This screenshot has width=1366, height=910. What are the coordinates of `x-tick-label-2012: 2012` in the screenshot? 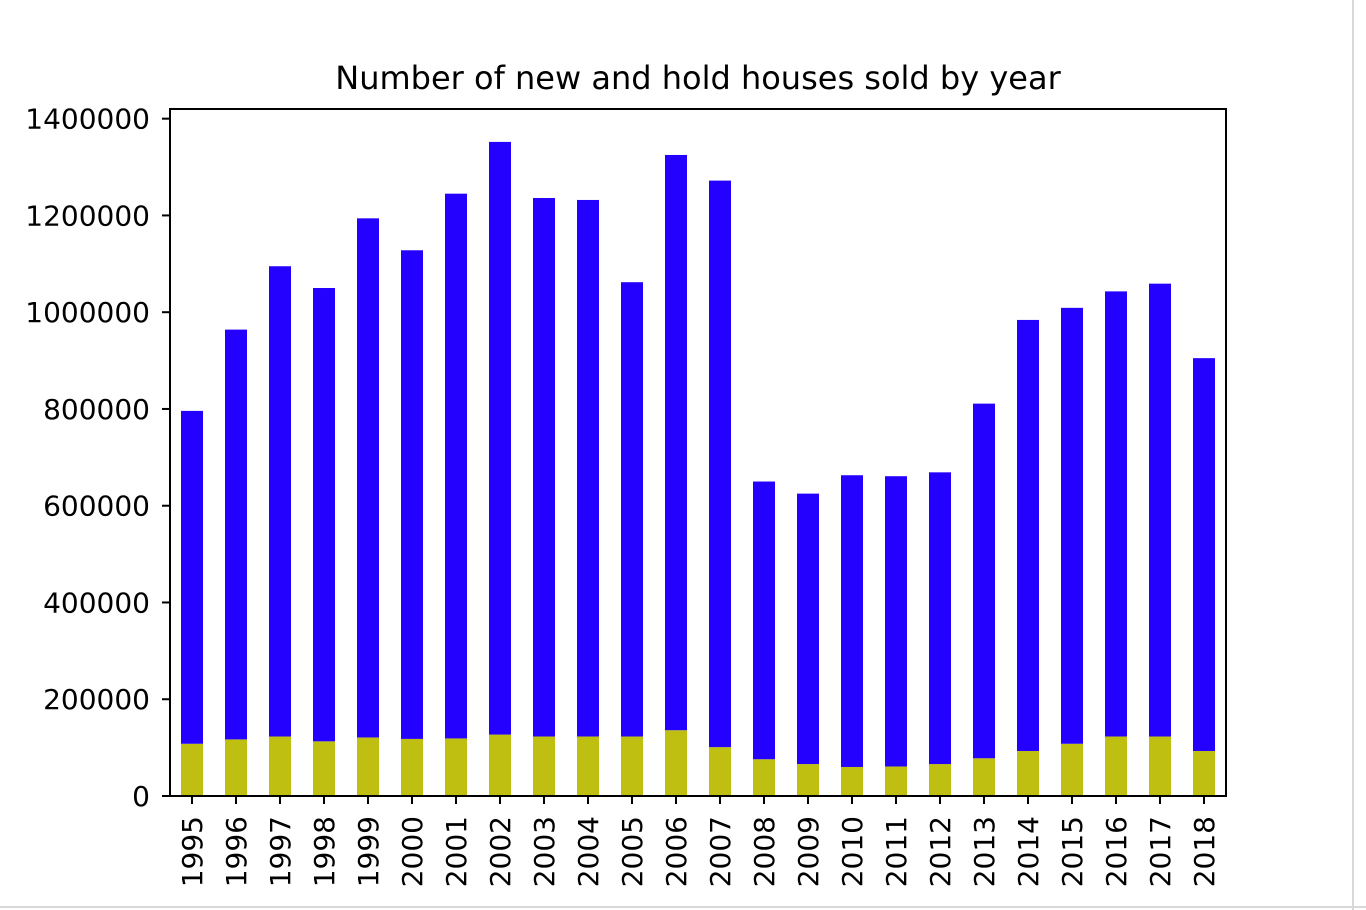 It's located at (940, 851).